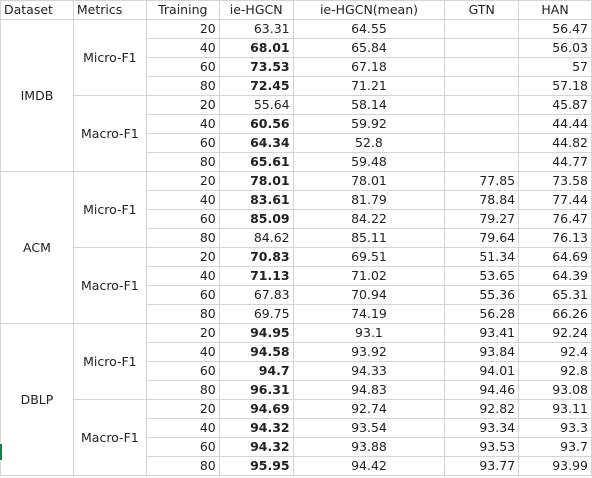  Describe the element at coordinates (555, 295) in the screenshot. I see `han-cell: 65.31` at that location.